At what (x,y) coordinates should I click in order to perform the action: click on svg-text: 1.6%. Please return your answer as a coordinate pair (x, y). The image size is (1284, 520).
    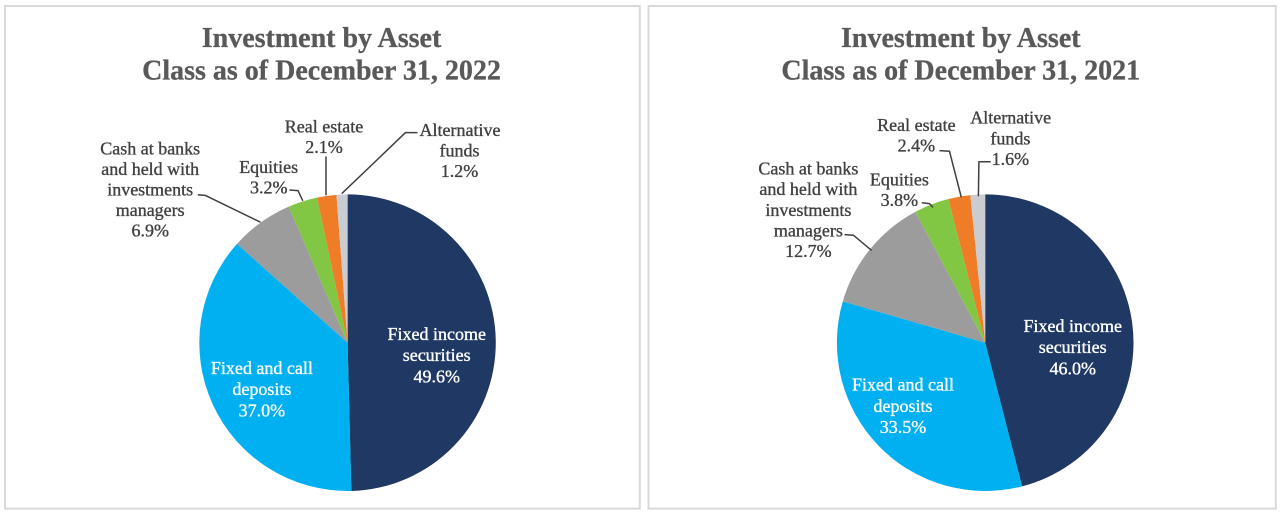
    Looking at the image, I should click on (1011, 159).